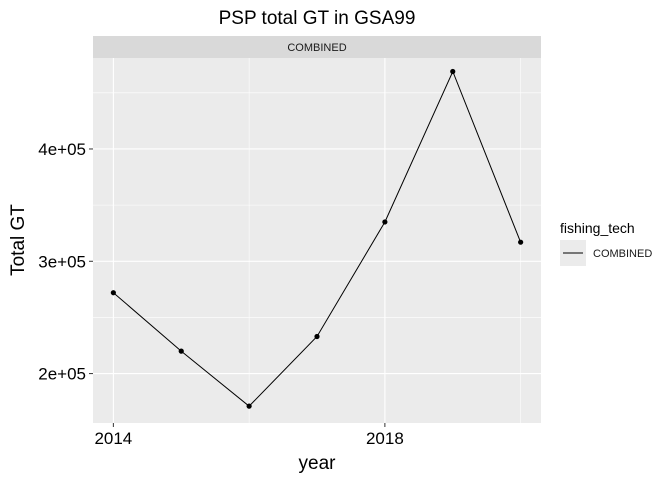 Image resolution: width=672 pixels, height=480 pixels. What do you see at coordinates (18, 240) in the screenshot?
I see `y-axis-title: Total GT` at bounding box center [18, 240].